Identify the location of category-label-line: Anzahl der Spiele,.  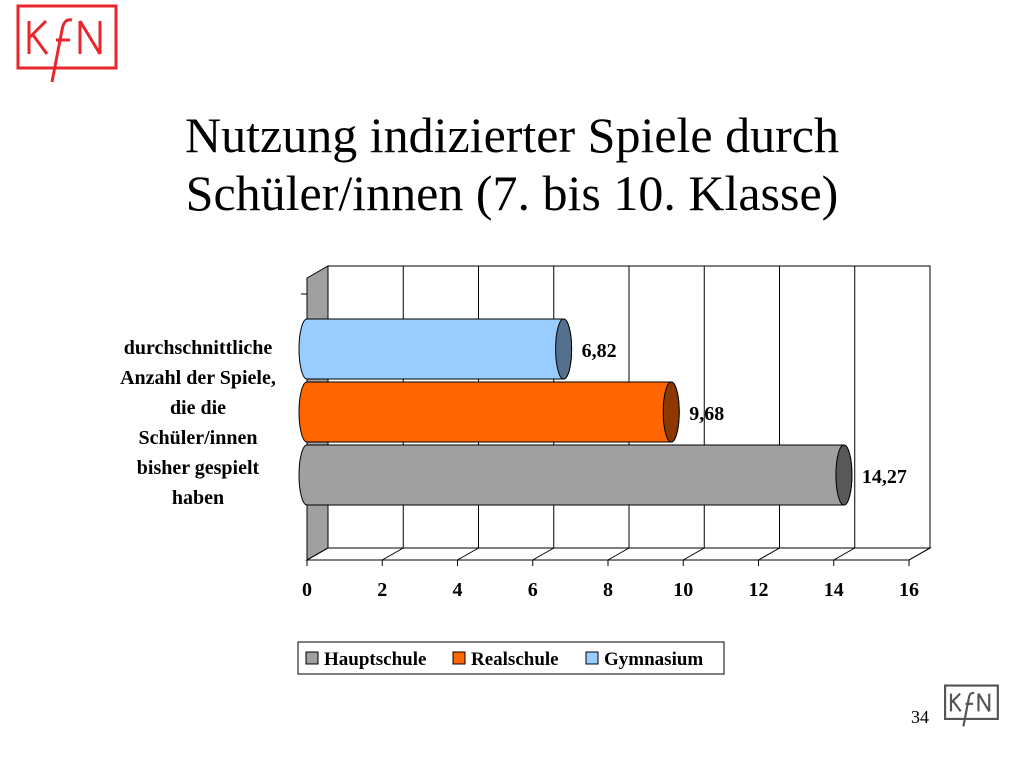
(198, 378).